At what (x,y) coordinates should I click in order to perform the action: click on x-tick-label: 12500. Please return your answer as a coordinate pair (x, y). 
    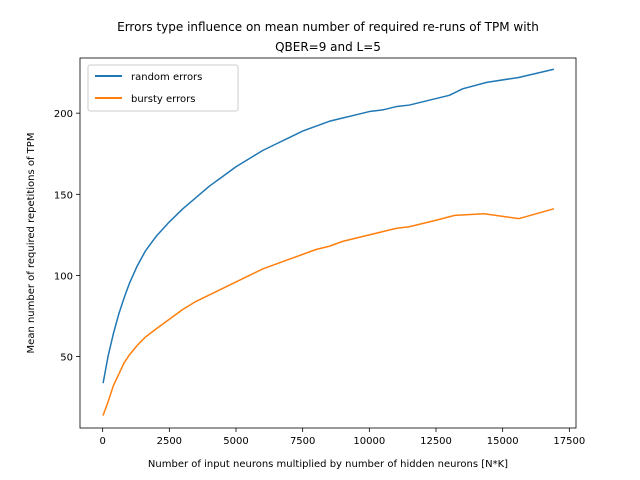
    Looking at the image, I should click on (436, 441).